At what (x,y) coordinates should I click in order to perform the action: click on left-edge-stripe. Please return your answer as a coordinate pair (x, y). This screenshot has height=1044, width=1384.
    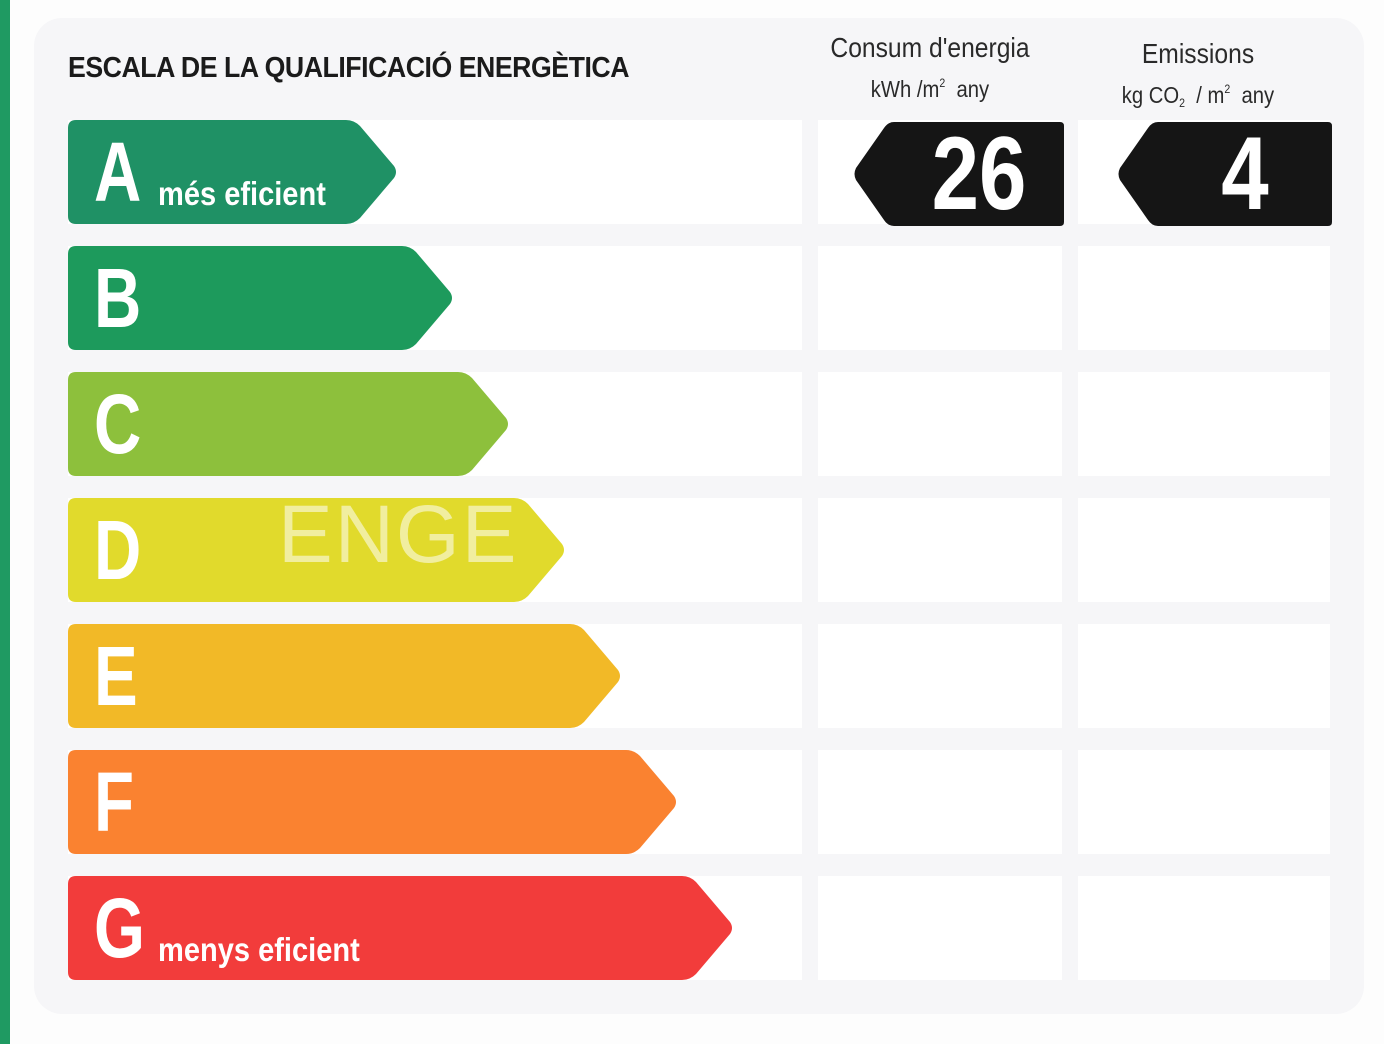
    Looking at the image, I should click on (5, 522).